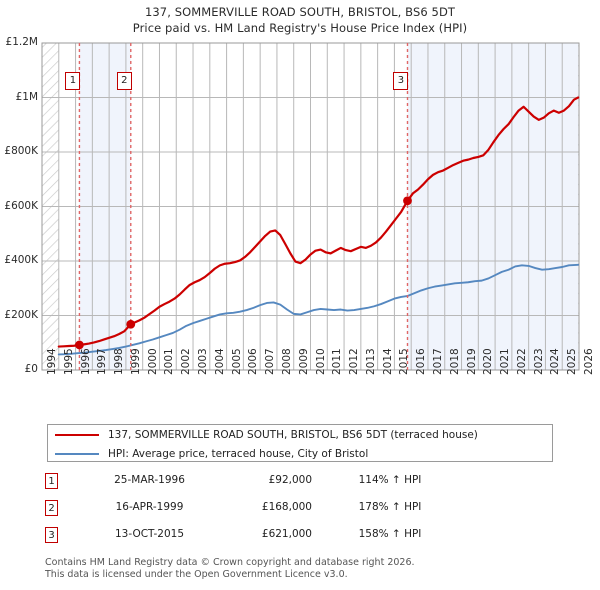 The height and width of the screenshot is (590, 600). I want to click on txn-hpi-2: 178% ↑ HPI, so click(390, 507).